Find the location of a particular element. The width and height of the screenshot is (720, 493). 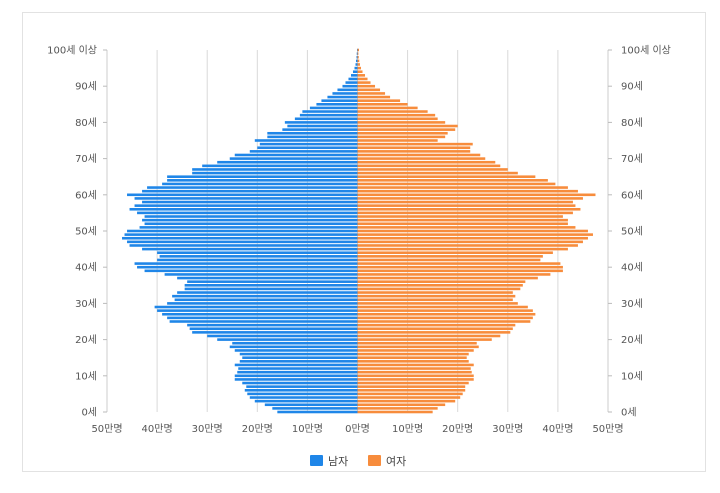

legend-label-1: 여자 is located at coordinates (396, 461).